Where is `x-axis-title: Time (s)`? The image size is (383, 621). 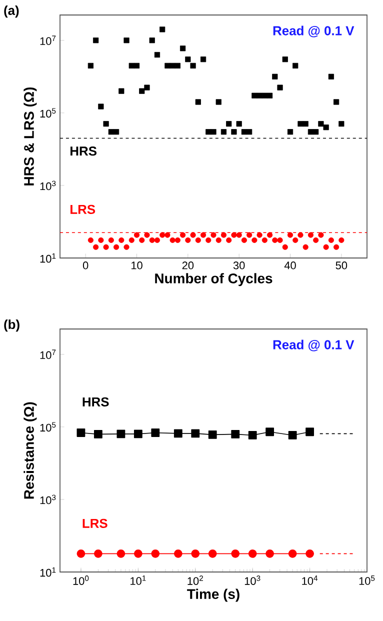
x-axis-title: Time (s) is located at coordinates (213, 595).